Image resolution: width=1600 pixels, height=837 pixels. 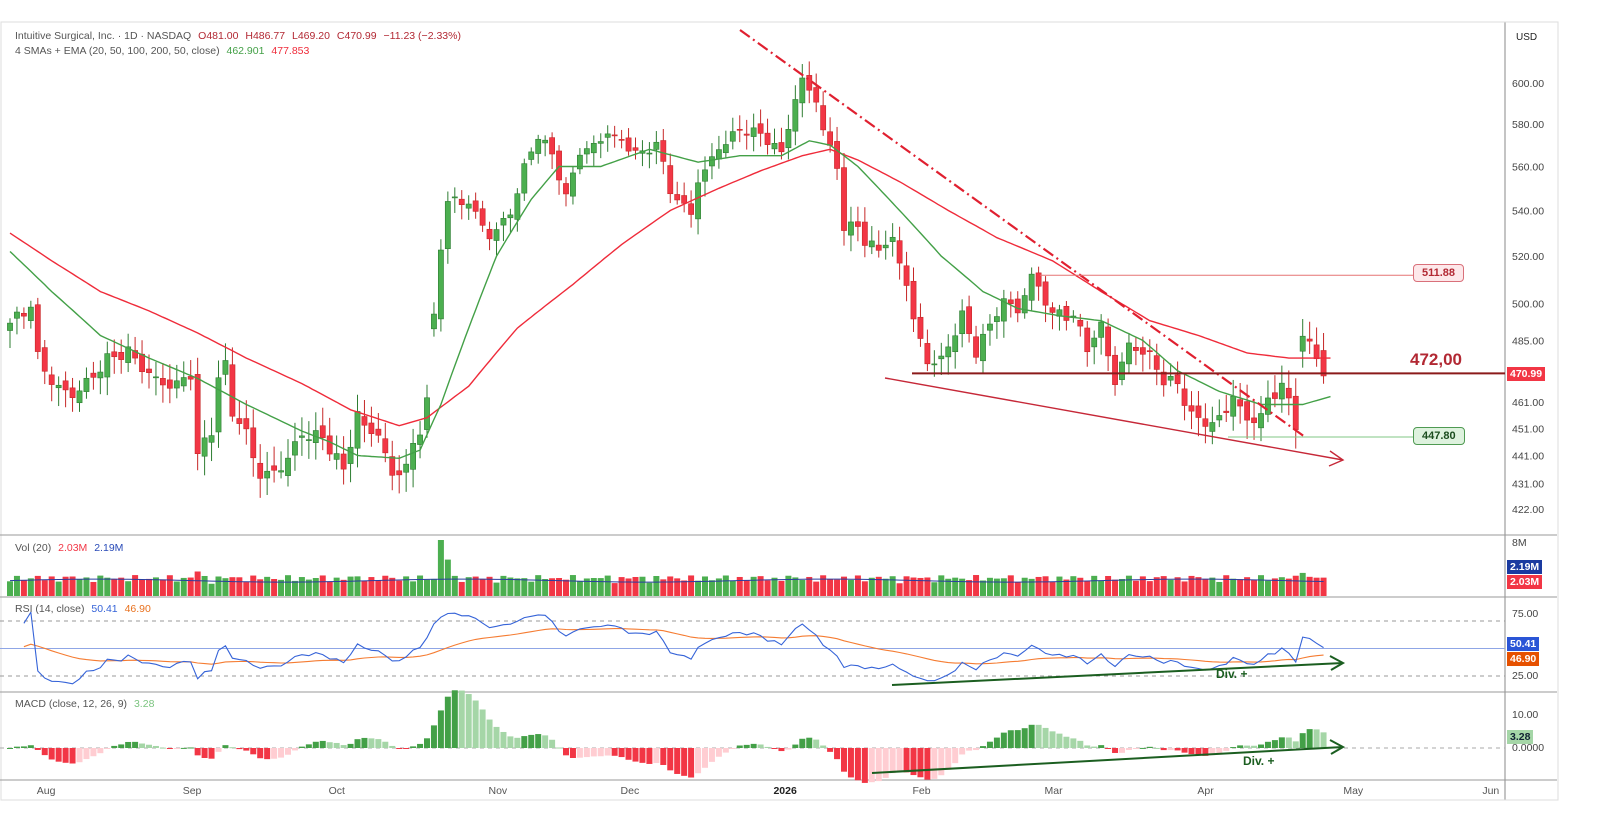 I want to click on macd-divergence-line, so click(x=1107, y=760).